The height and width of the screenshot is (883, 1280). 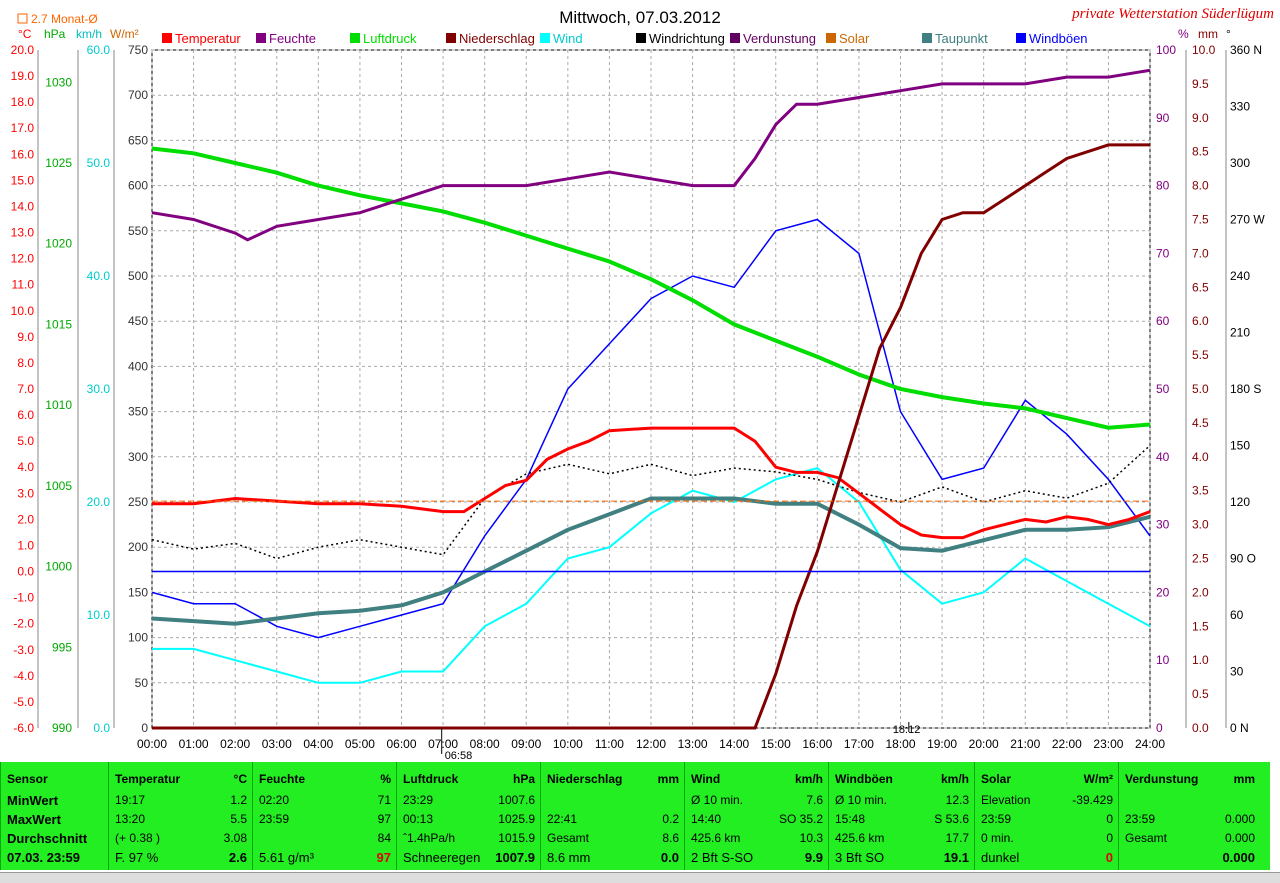 What do you see at coordinates (1159, 728) in the screenshot?
I see `humidity-tick-label: 0` at bounding box center [1159, 728].